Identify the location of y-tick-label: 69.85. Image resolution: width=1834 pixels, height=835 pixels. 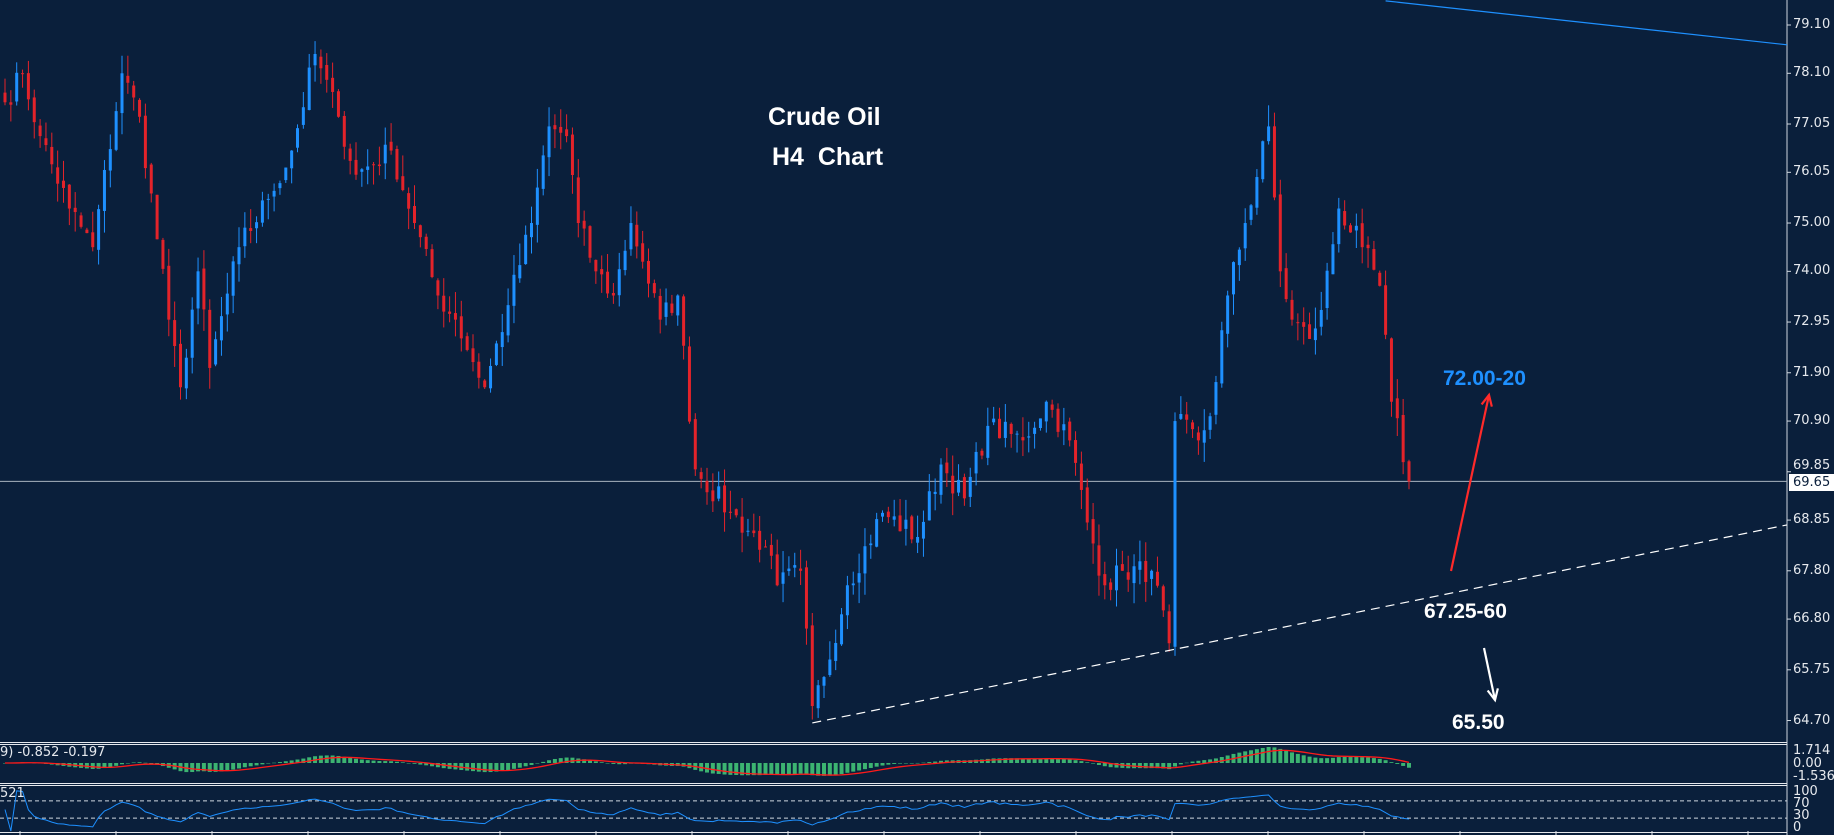
(1812, 465).